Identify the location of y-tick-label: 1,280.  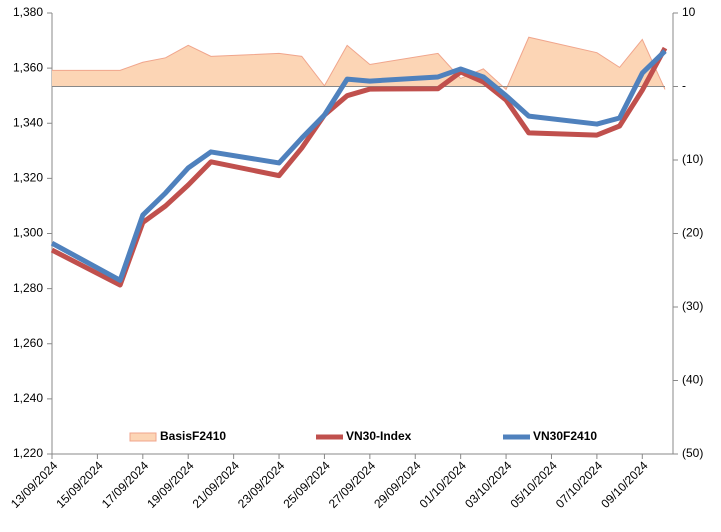
(28, 288).